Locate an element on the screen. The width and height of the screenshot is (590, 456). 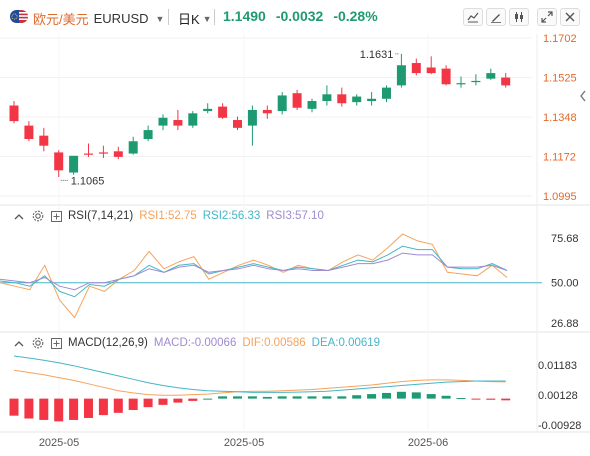
indicator-button is located at coordinates (473, 17).